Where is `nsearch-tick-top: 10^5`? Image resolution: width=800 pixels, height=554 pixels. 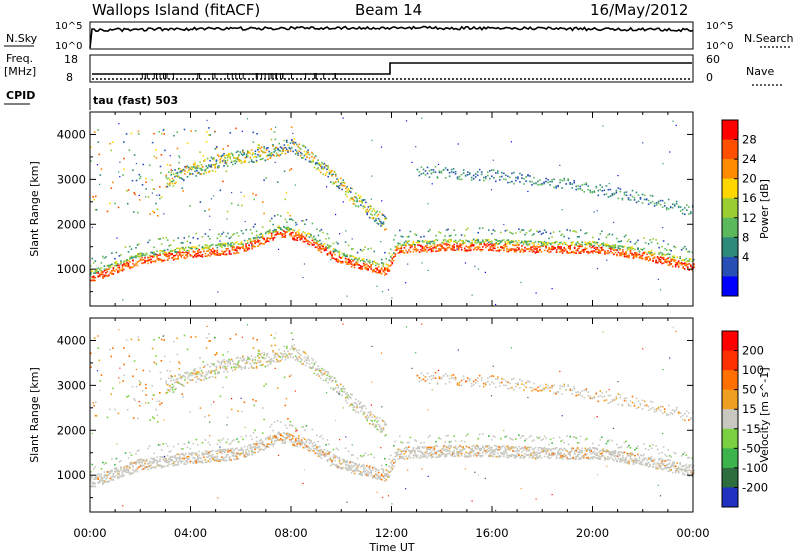 nsearch-tick-top: 10^5 is located at coordinates (719, 26).